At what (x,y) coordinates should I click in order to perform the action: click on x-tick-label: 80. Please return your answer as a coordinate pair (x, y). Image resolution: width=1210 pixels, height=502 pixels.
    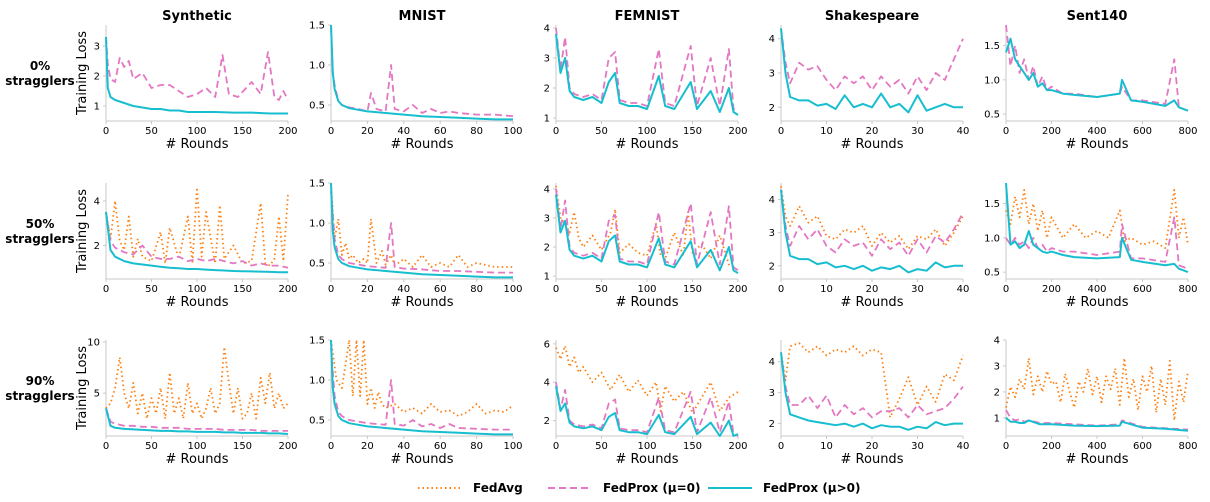
    Looking at the image, I should click on (476, 131).